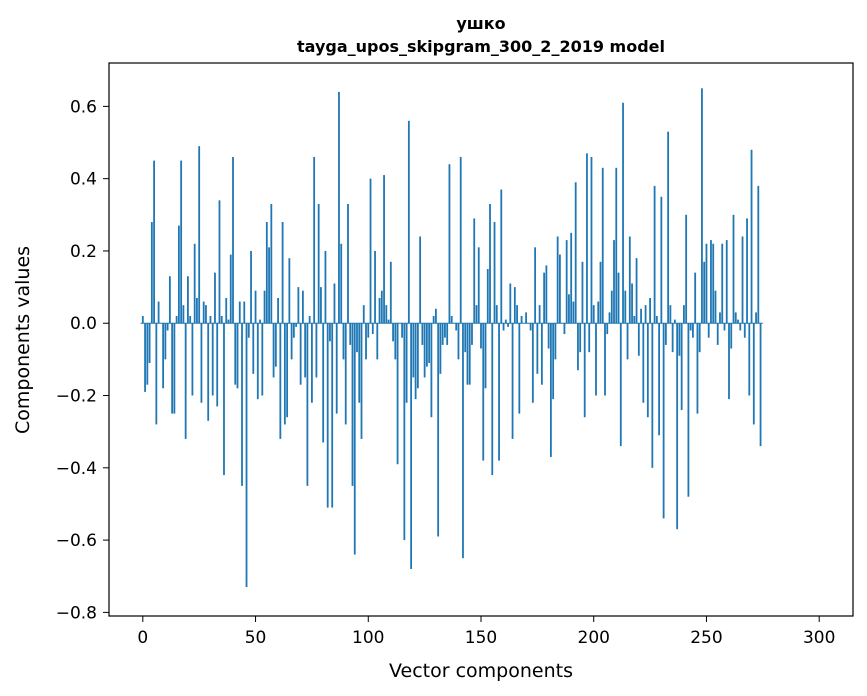 The image size is (867, 696). Describe the element at coordinates (480, 23) in the screenshot. I see `chart-title: ушко` at that location.